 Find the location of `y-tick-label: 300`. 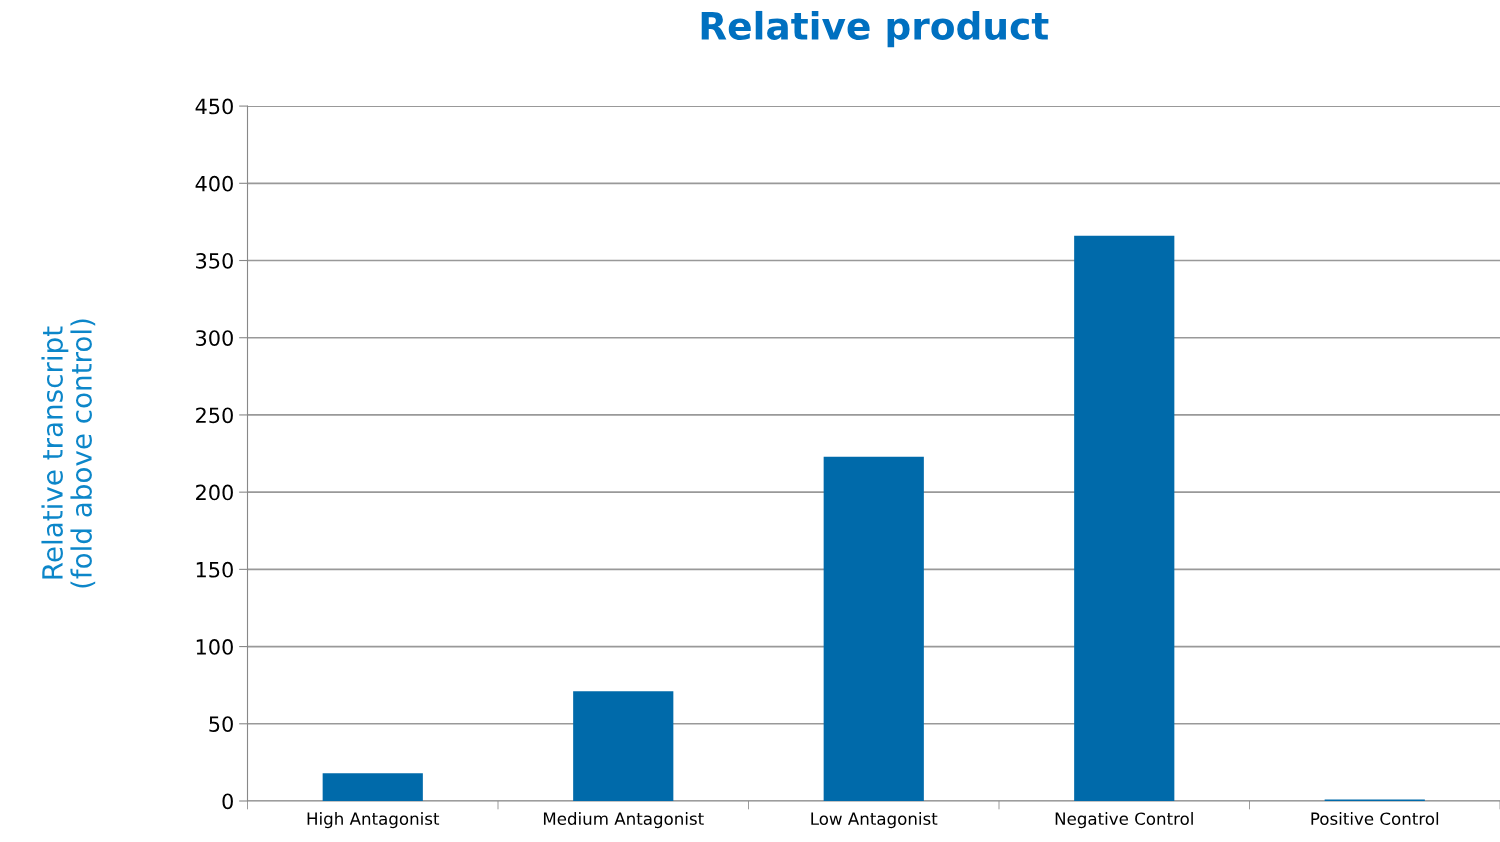

y-tick-label: 300 is located at coordinates (214, 338).